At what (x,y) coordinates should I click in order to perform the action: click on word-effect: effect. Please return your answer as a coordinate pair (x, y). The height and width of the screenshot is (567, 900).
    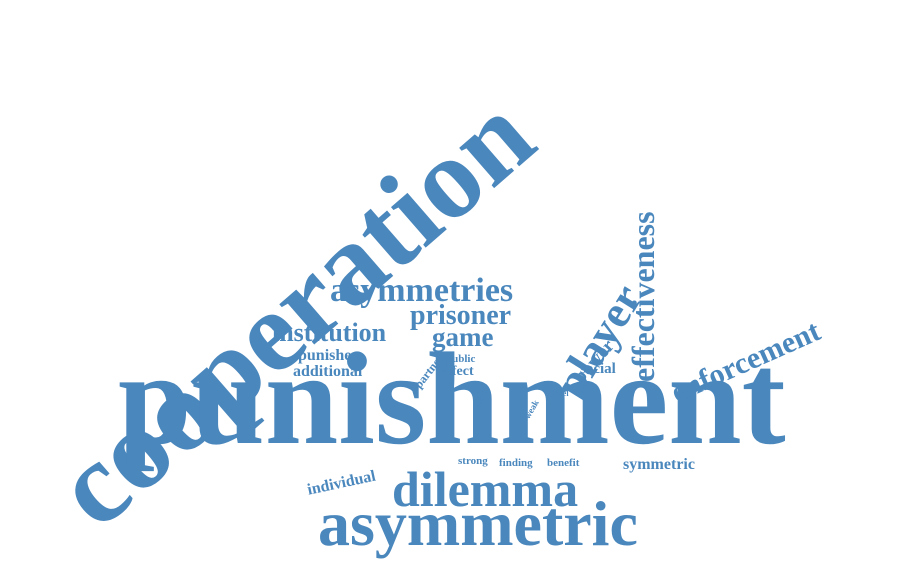
    Looking at the image, I should click on (457, 371).